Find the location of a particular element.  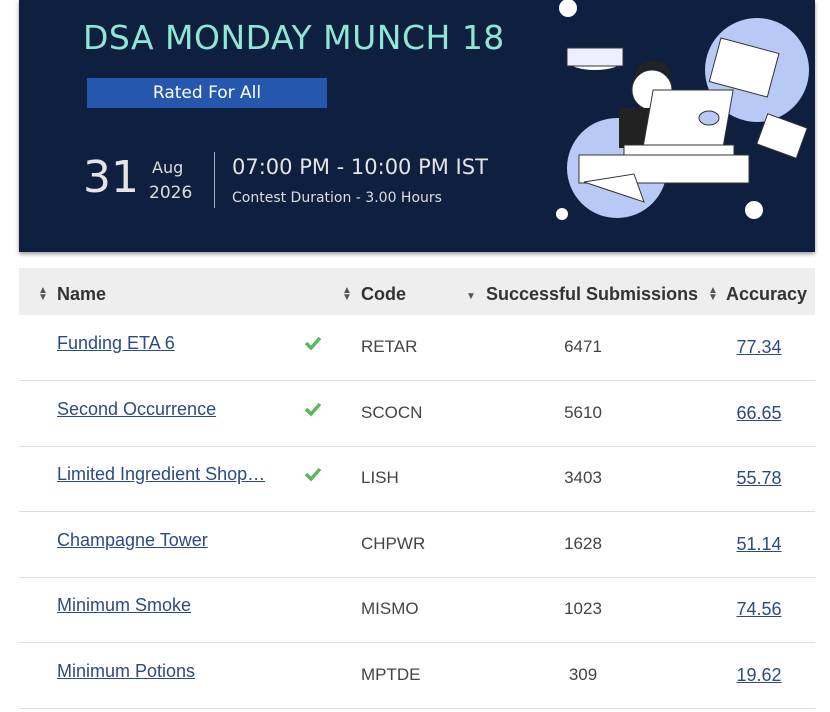

accuracy-link: 55.78 is located at coordinates (759, 478).